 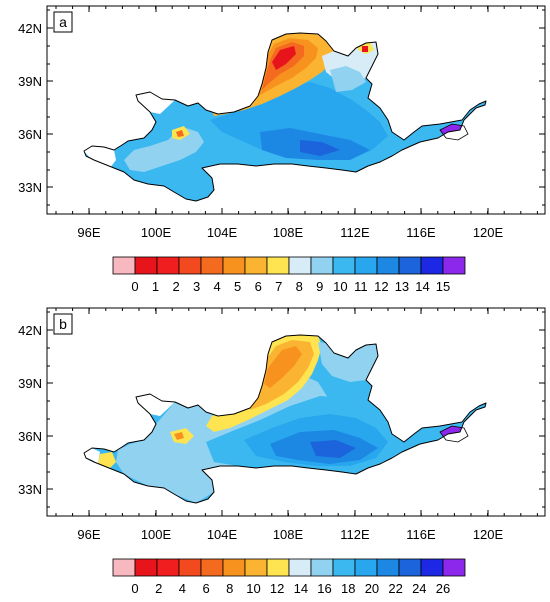 I want to click on colorbar-label: 9, so click(x=319, y=286).